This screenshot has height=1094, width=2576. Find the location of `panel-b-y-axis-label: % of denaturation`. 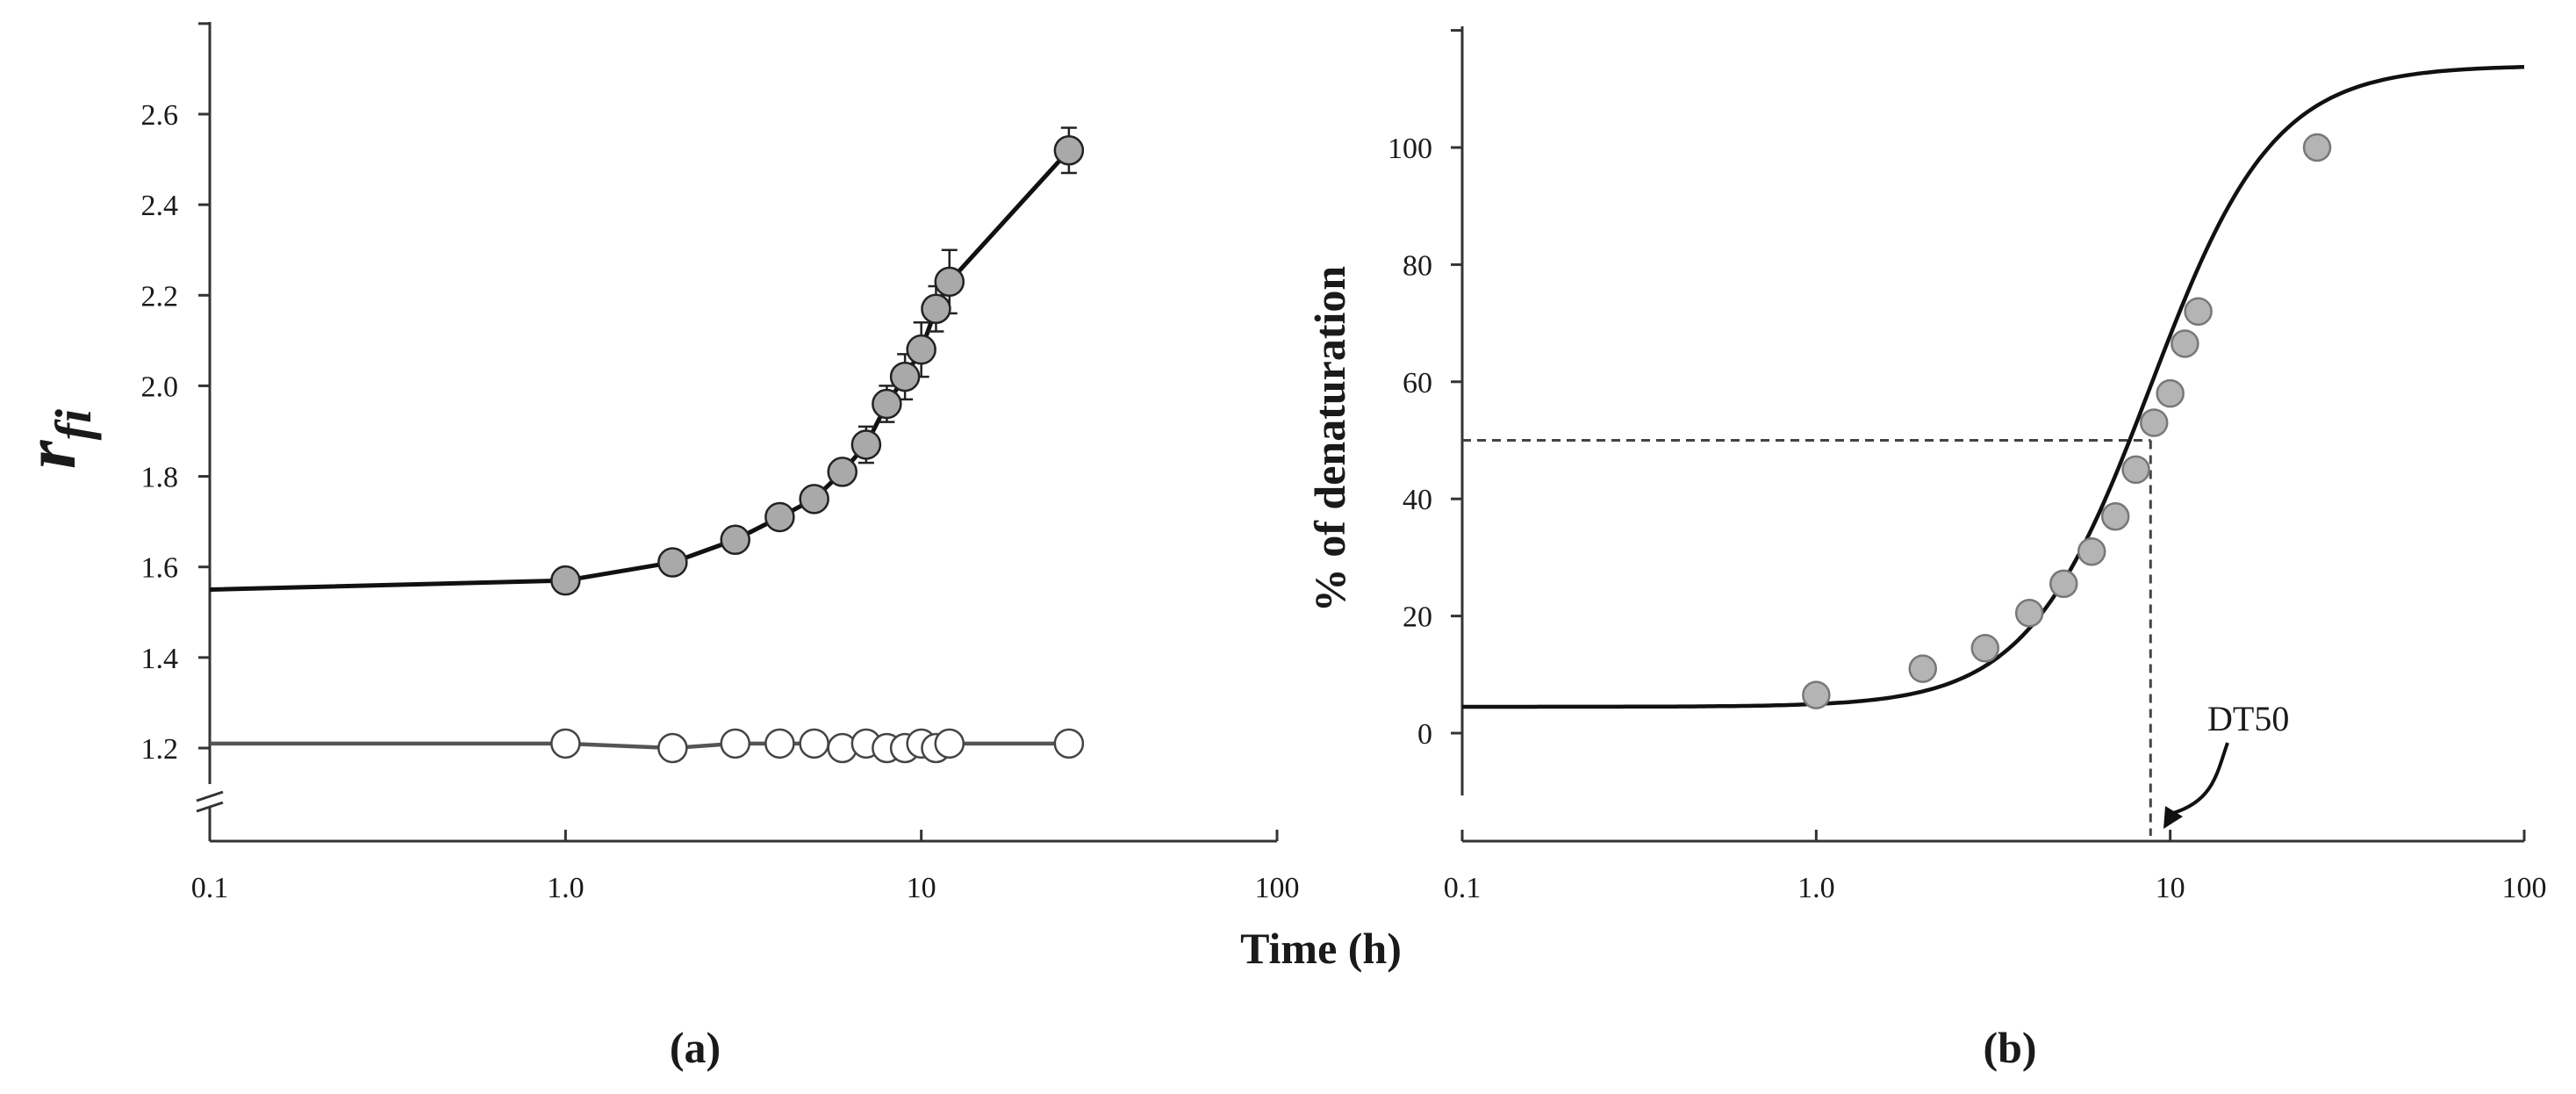

panel-b-y-axis-label: % of denaturation is located at coordinates (1330, 439).